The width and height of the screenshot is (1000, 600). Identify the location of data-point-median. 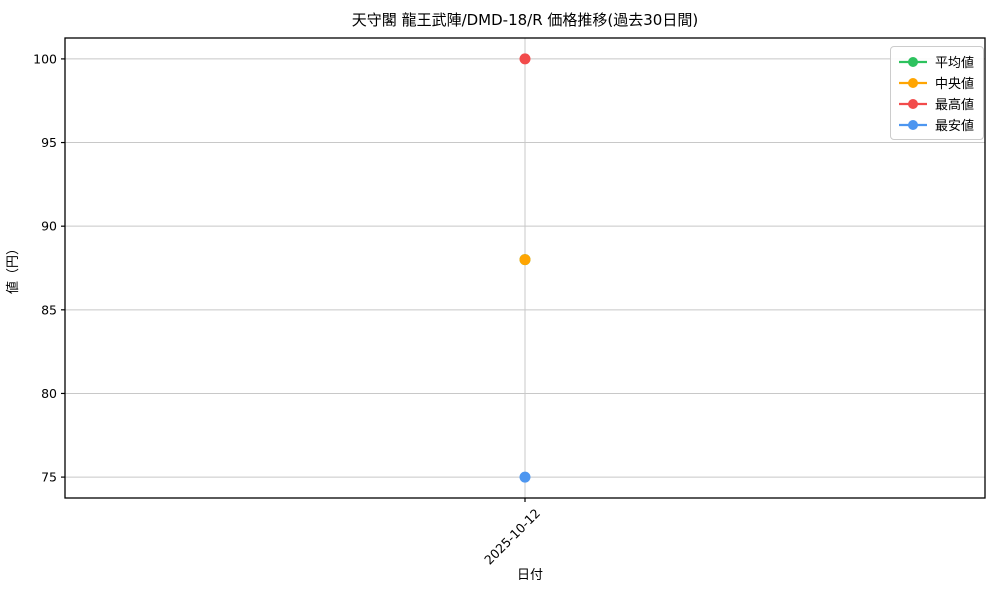
(525, 260).